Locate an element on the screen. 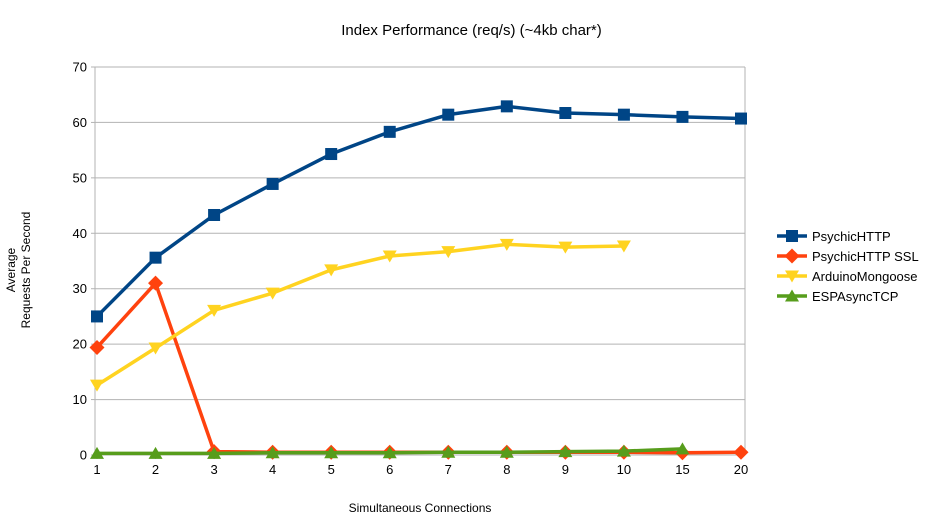 The image size is (943, 530). y-axis-title-line1: Average is located at coordinates (11, 270).